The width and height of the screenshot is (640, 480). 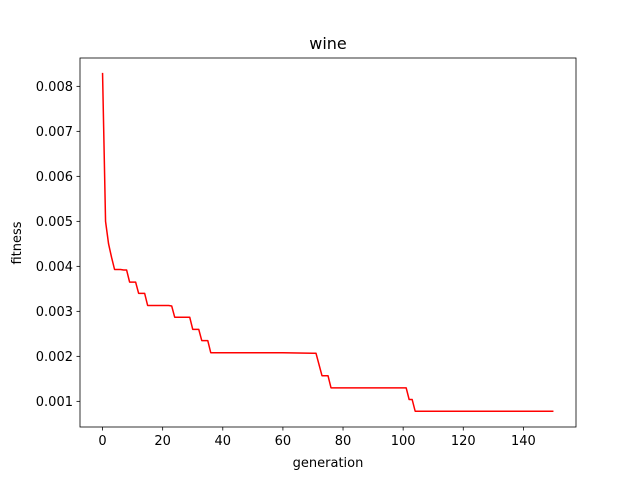 I want to click on x-tick-label: 100, so click(x=403, y=441).